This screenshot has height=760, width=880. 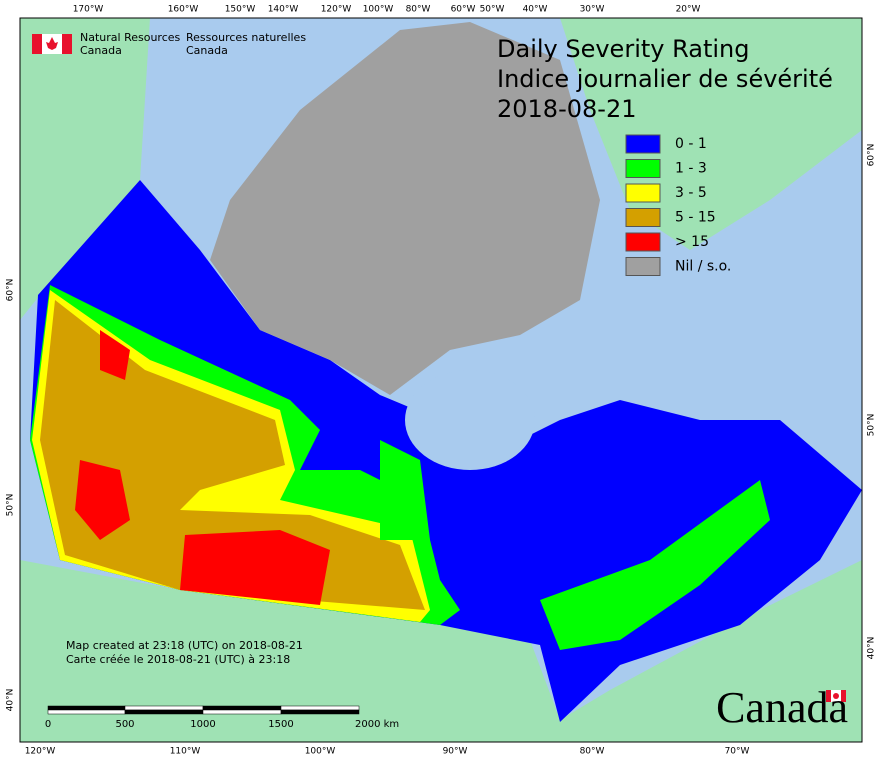 What do you see at coordinates (283, 10) in the screenshot?
I see `lon-label: 140°W` at bounding box center [283, 10].